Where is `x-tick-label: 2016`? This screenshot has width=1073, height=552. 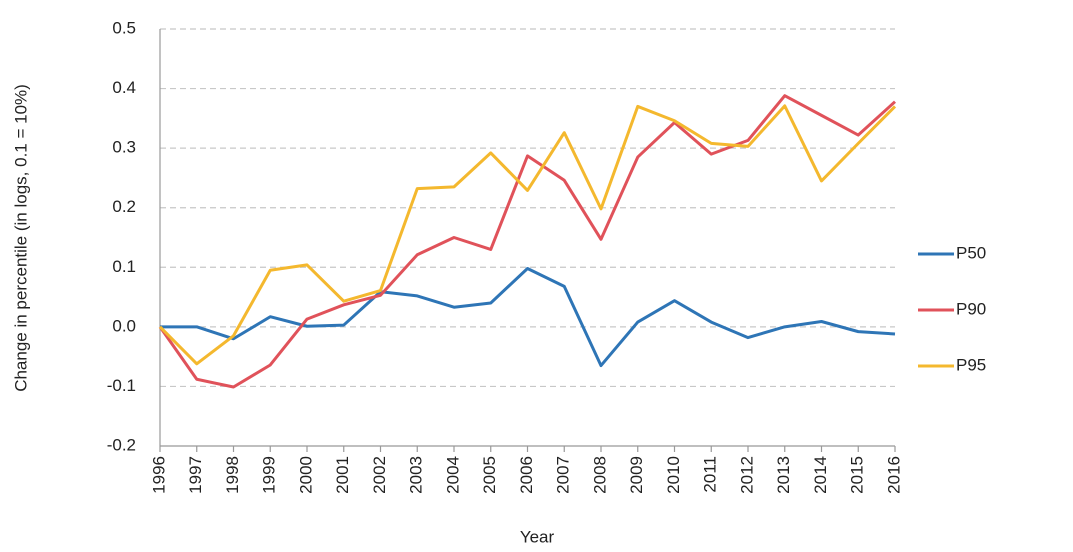
x-tick-label: 2016 is located at coordinates (893, 475).